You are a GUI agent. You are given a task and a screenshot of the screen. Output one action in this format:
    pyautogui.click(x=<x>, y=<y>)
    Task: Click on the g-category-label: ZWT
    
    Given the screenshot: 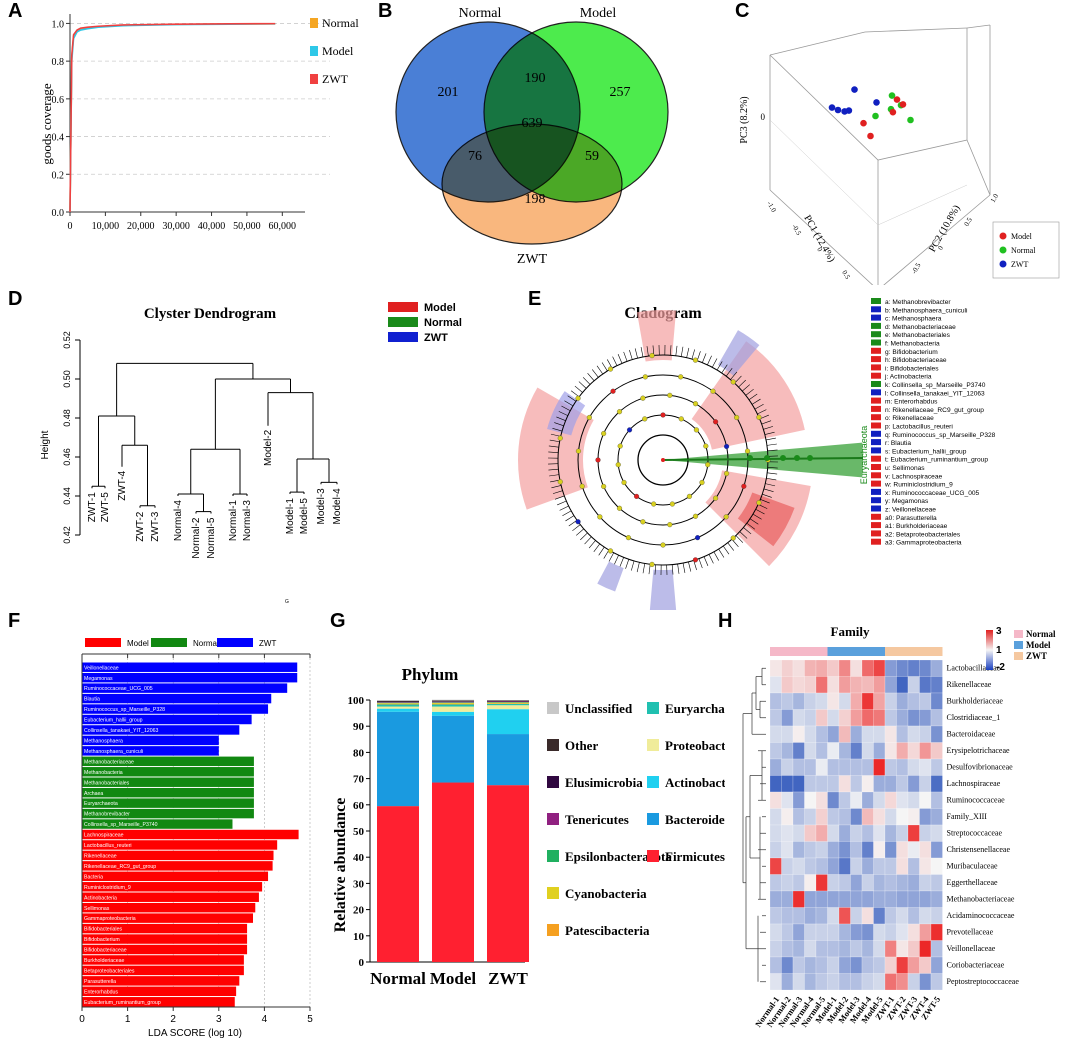 What is the action you would take?
    pyautogui.click(x=508, y=978)
    